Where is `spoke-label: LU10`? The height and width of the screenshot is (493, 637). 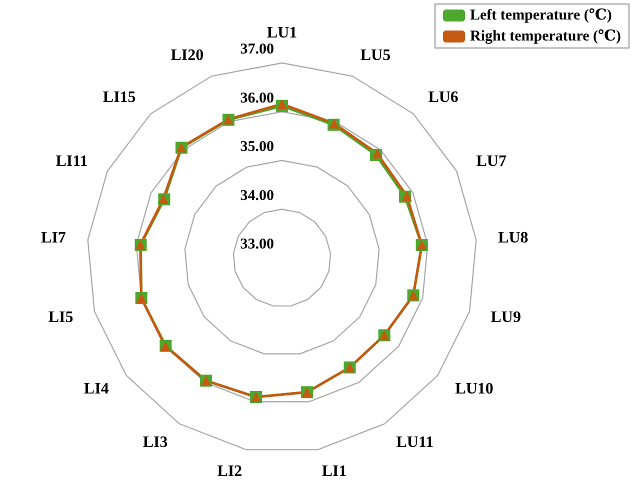 spoke-label: LU10 is located at coordinates (474, 389).